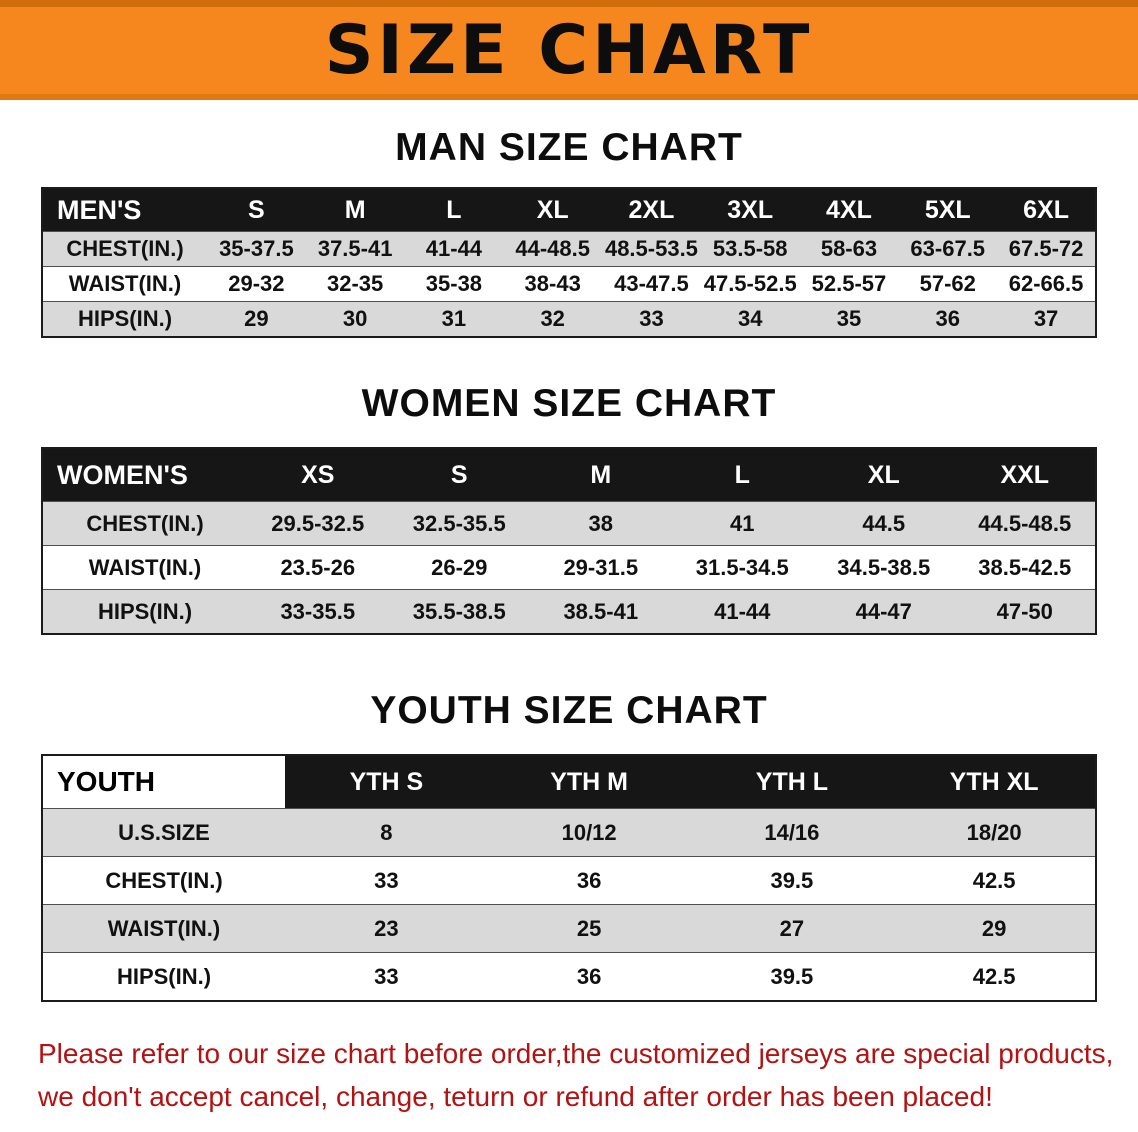 Image resolution: width=1138 pixels, height=1132 pixels. Describe the element at coordinates (386, 832) in the screenshot. I see `size-value: 8` at that location.